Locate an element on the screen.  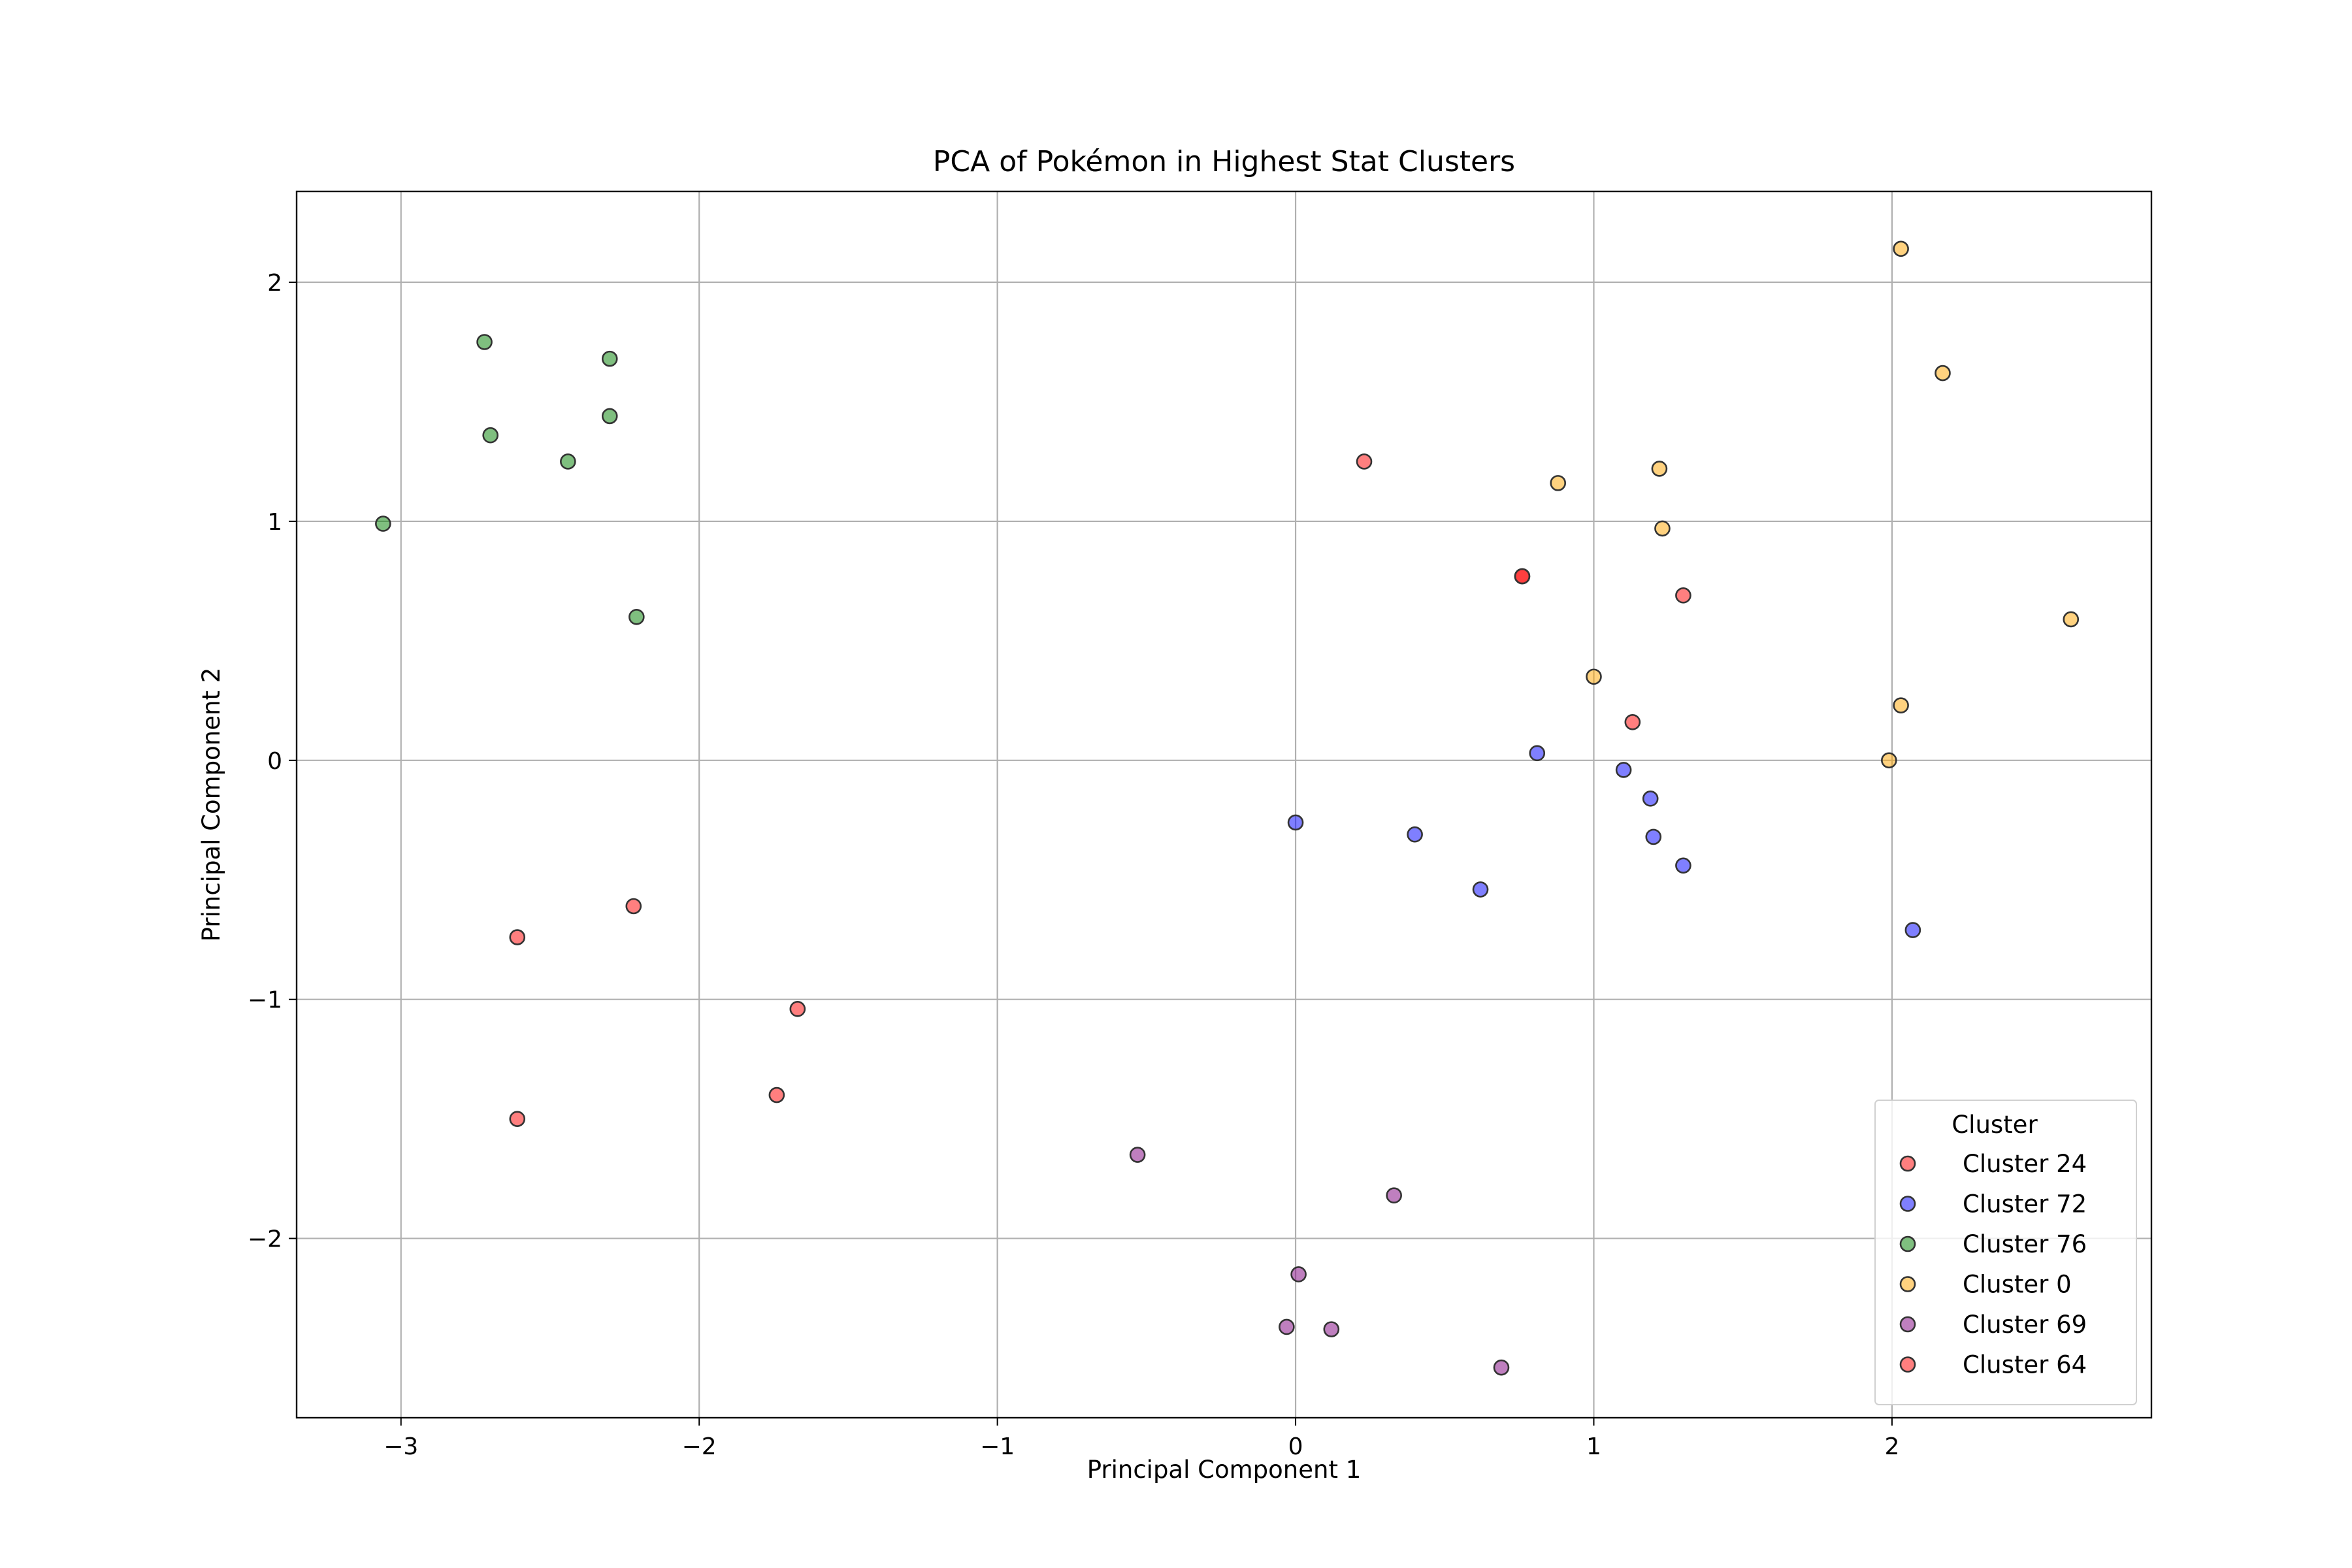
y-tick-label: −1 is located at coordinates (265, 1000).